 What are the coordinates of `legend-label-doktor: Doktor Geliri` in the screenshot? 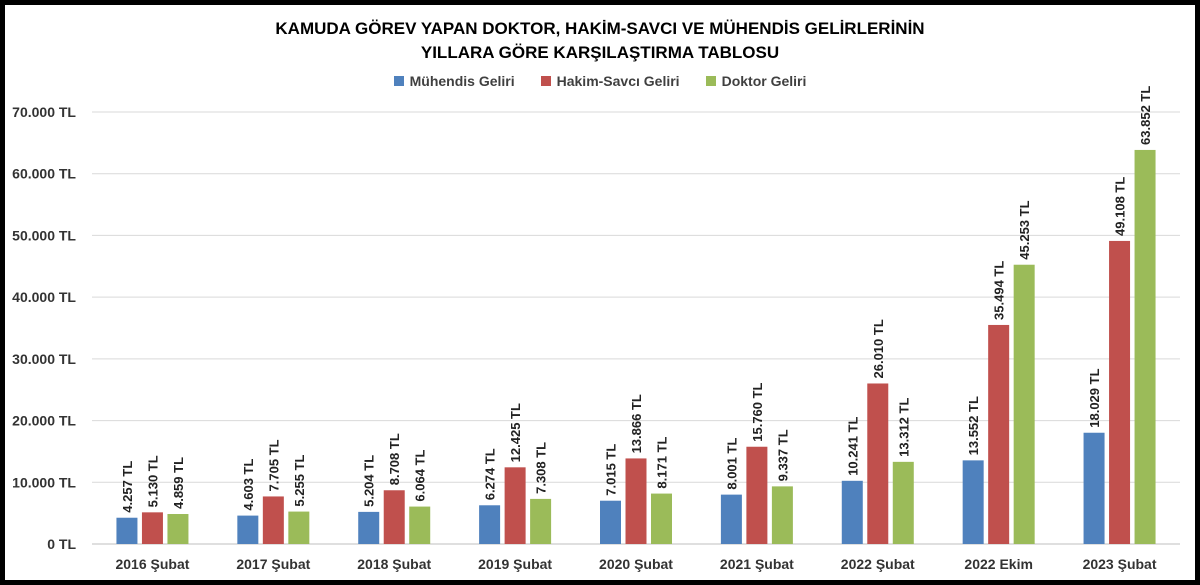 It's located at (764, 81).